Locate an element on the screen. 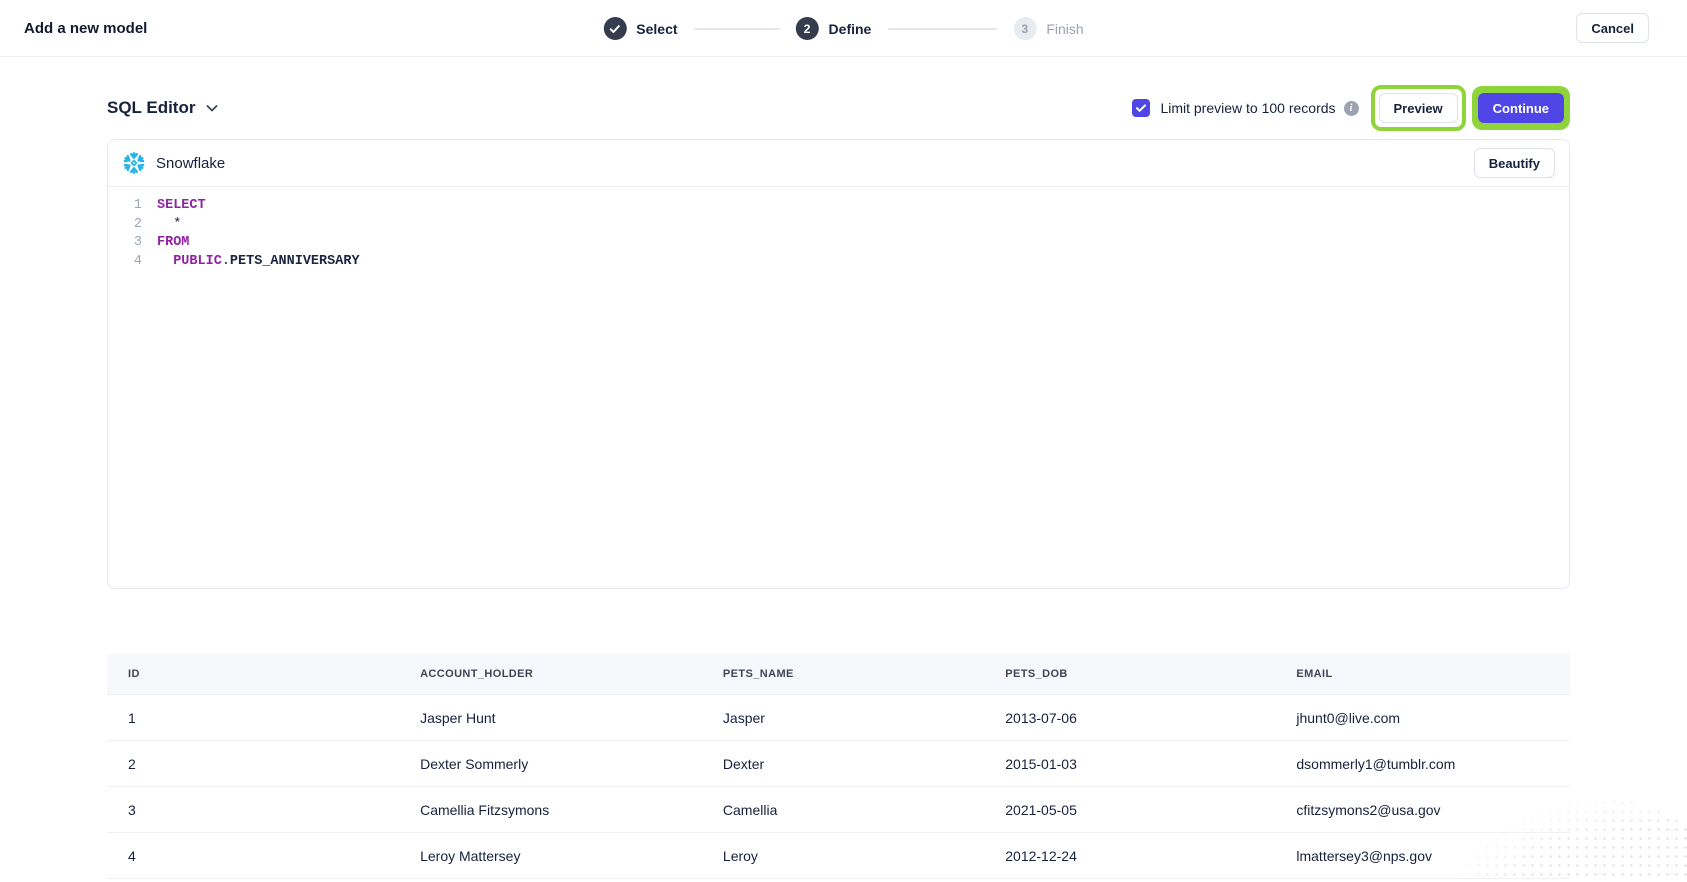  info-icon: i is located at coordinates (1351, 108).